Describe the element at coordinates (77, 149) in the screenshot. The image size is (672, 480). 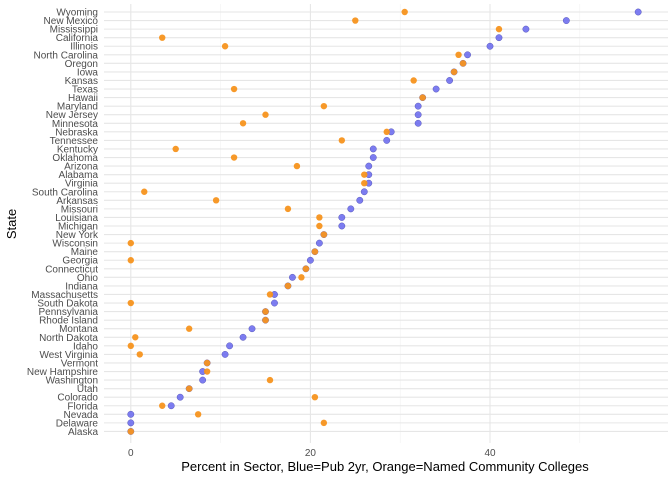
I see `state-label: Kentucky` at that location.